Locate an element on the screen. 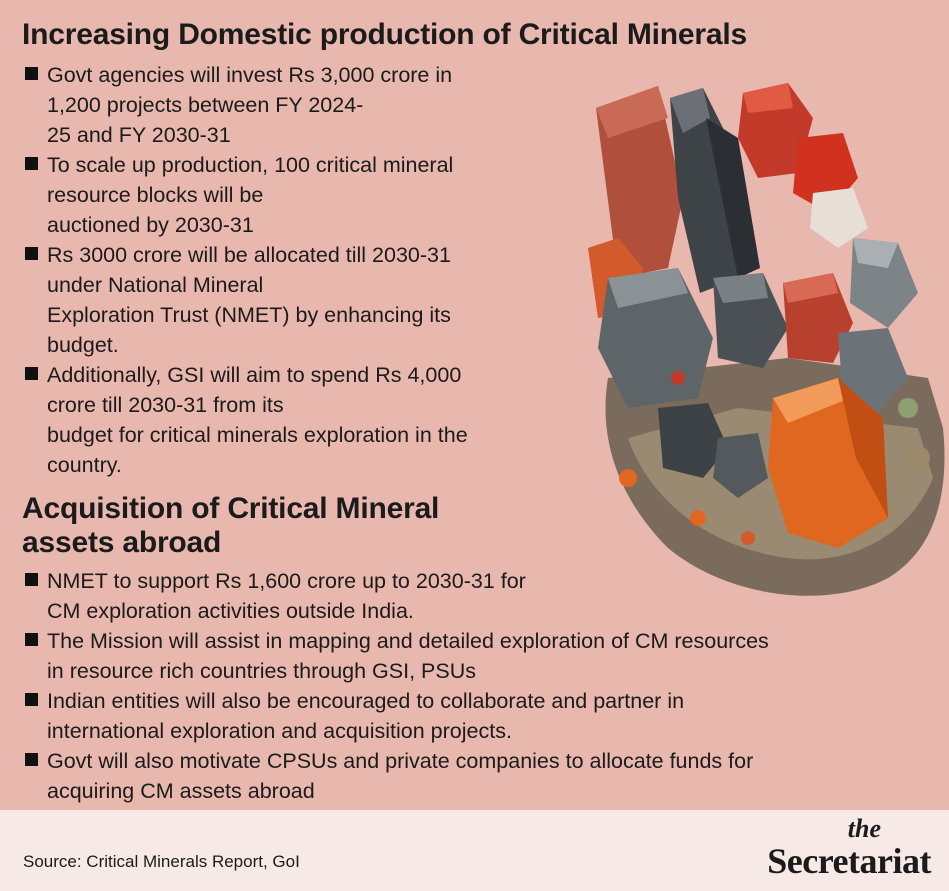 The width and height of the screenshot is (949, 891). source-note: Source: Critical Minerals Report, GoI is located at coordinates (161, 861).